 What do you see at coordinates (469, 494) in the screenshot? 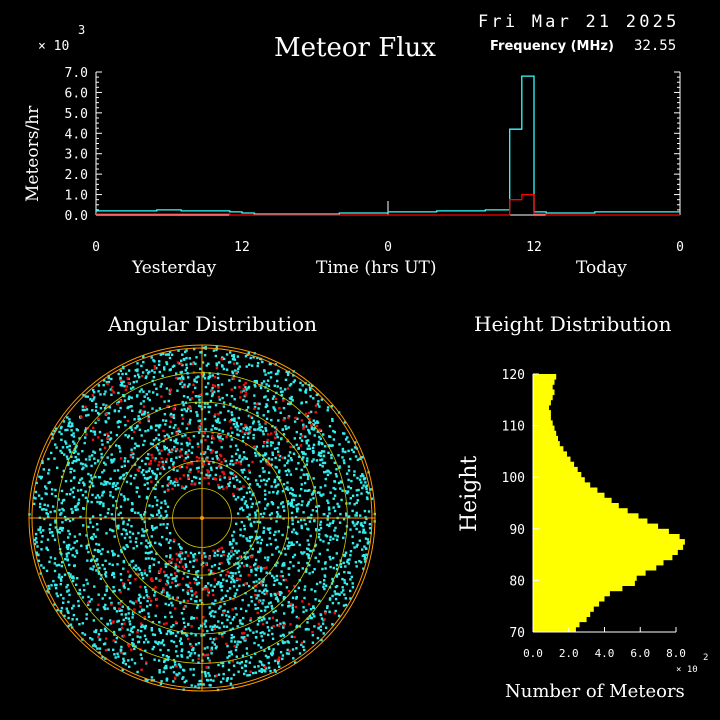
I see `height-y-label: Height` at bounding box center [469, 494].